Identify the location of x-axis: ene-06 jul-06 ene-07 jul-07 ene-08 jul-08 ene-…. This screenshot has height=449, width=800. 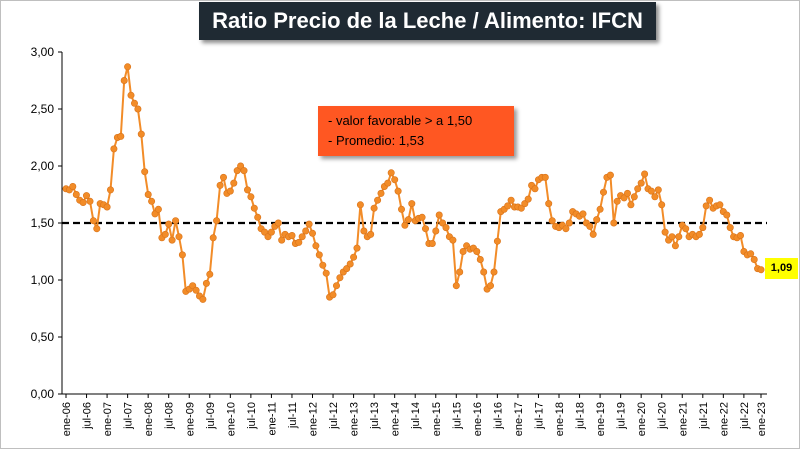
(414, 414).